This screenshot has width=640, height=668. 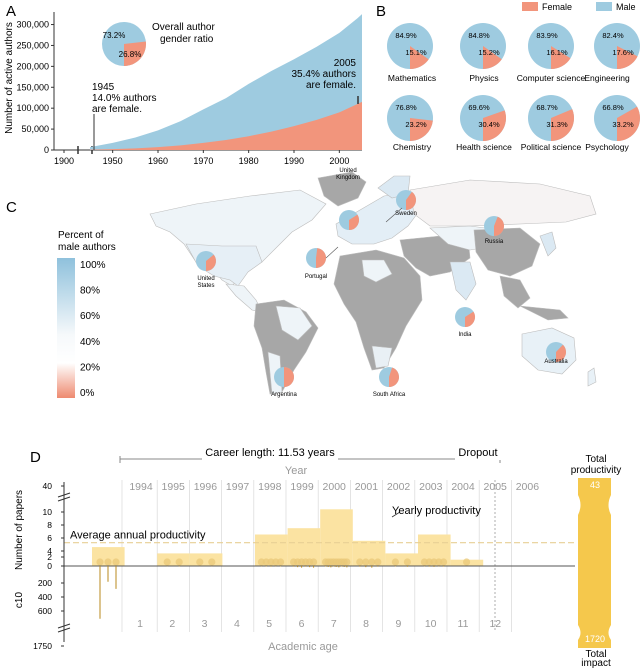 What do you see at coordinates (382, 357) in the screenshot?
I see `land-south-africa` at bounding box center [382, 357].